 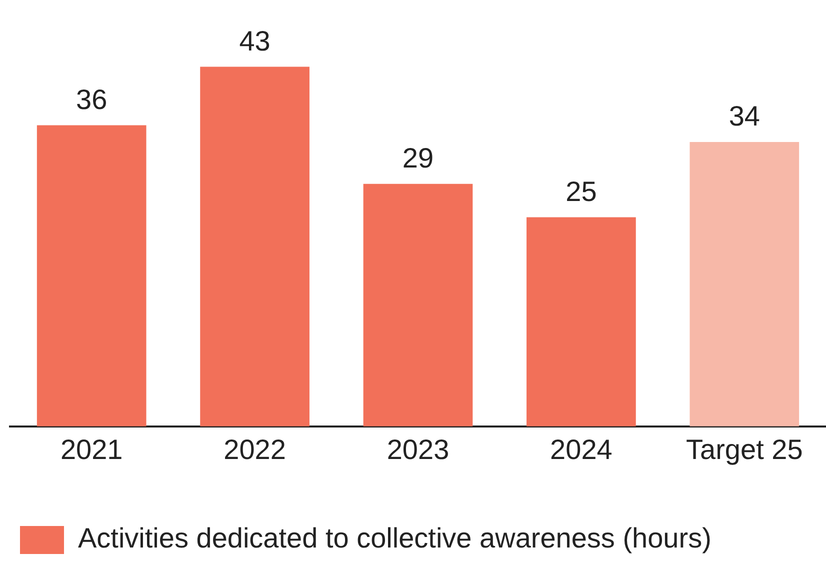 I want to click on data-label: 43, so click(x=254, y=40).